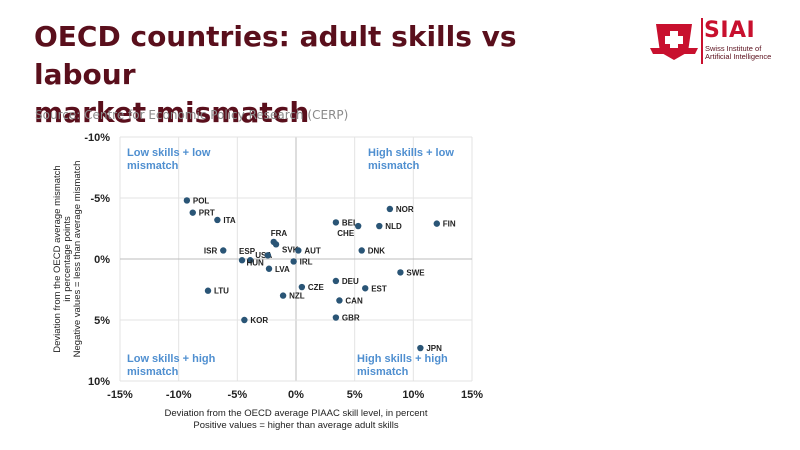  Describe the element at coordinates (434, 348) in the screenshot. I see `point-label: JPN` at that location.